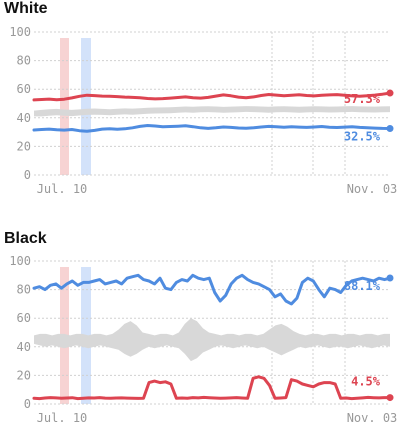 Image resolution: width=409 pixels, height=430 pixels. Describe the element at coordinates (362, 99) in the screenshot. I see `series-end-label-red: 57.3%` at that location.